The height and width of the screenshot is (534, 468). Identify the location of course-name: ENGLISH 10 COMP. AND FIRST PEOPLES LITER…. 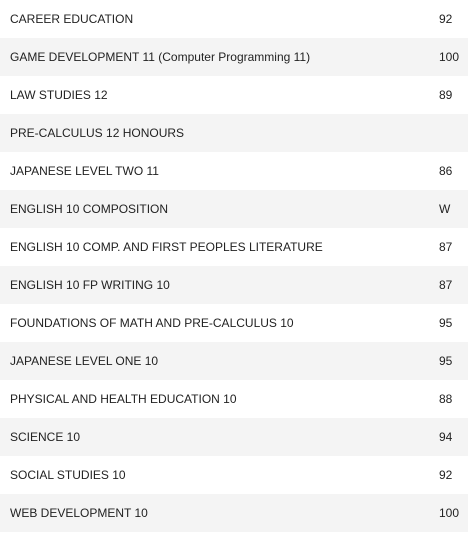
(166, 247).